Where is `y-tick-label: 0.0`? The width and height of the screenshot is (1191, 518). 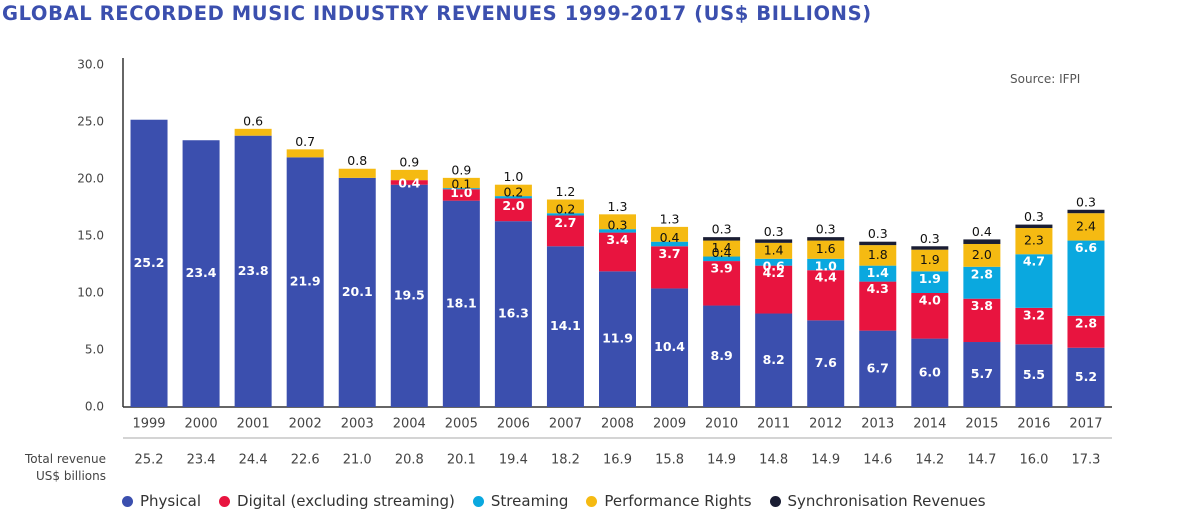 y-tick-label: 0.0 is located at coordinates (94, 407).